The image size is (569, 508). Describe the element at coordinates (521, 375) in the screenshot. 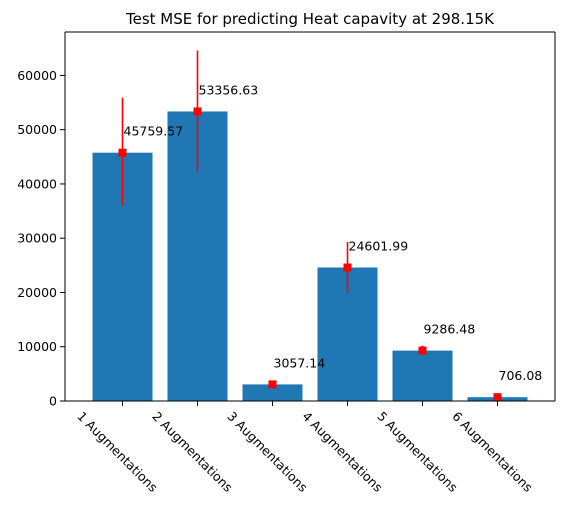

I see `value-label: 706.08` at that location.